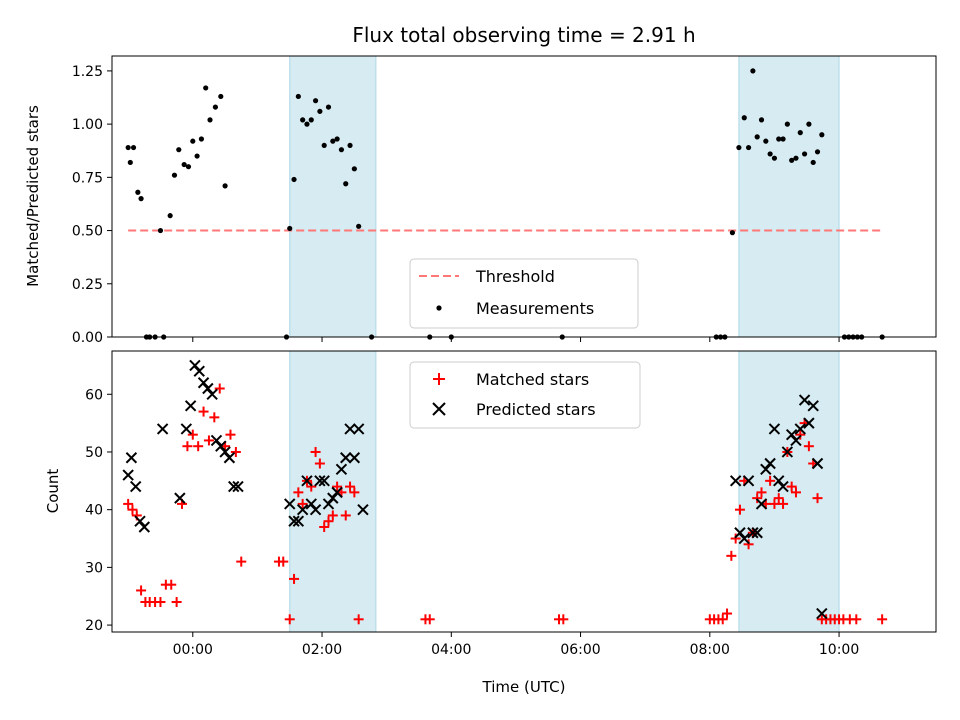 The height and width of the screenshot is (720, 960). What do you see at coordinates (524, 293) in the screenshot?
I see `ratio-legend-box` at bounding box center [524, 293].